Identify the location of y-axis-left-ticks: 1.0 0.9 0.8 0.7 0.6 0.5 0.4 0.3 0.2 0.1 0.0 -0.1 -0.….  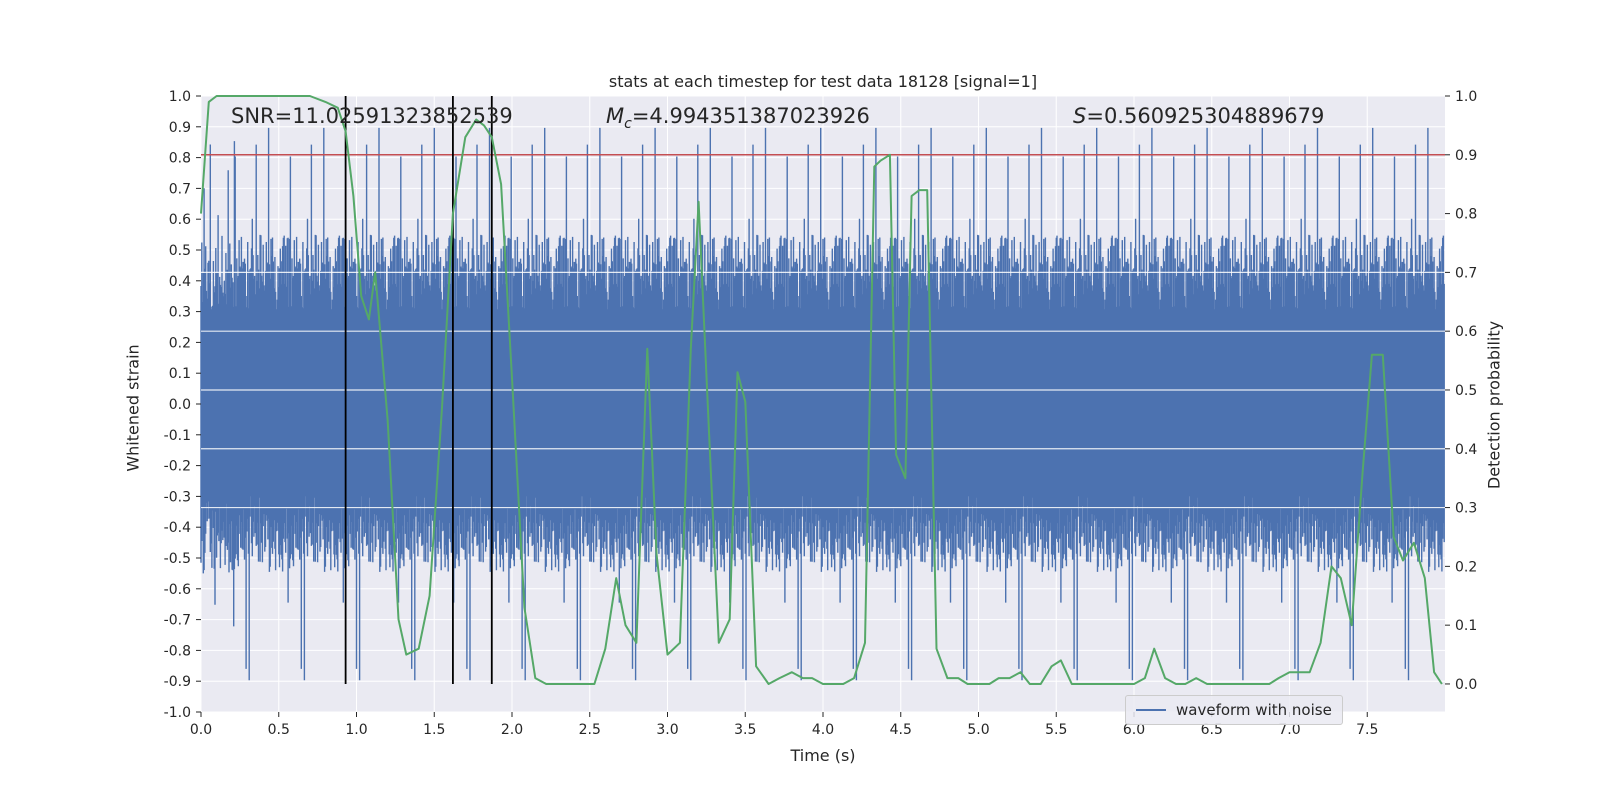
(182, 405).